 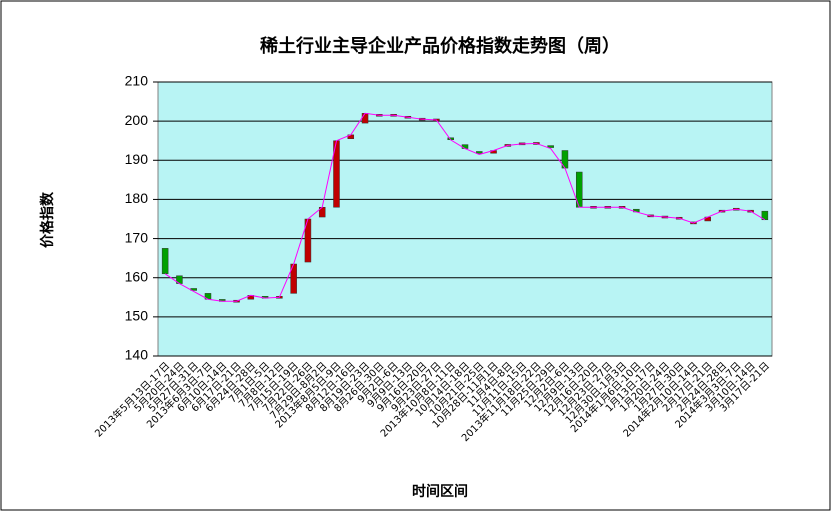 What do you see at coordinates (137, 276) in the screenshot?
I see `y-tick-label: 160` at bounding box center [137, 276].